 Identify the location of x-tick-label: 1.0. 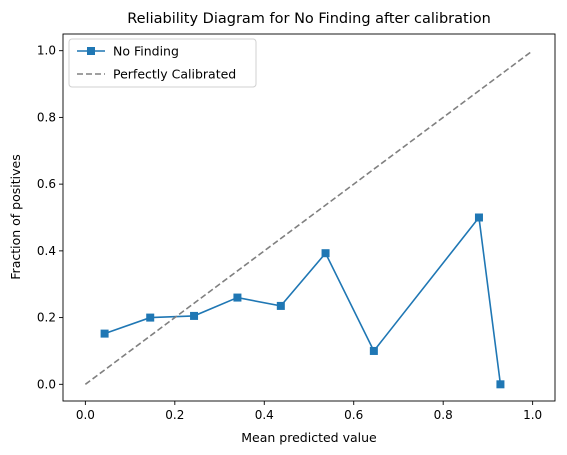
(532, 415).